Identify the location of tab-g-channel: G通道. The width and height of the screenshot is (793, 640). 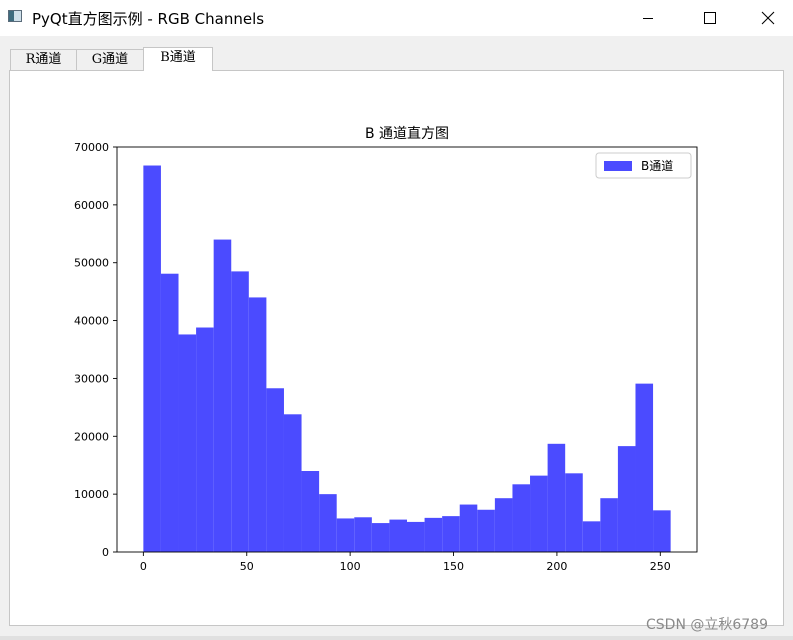
(110, 59).